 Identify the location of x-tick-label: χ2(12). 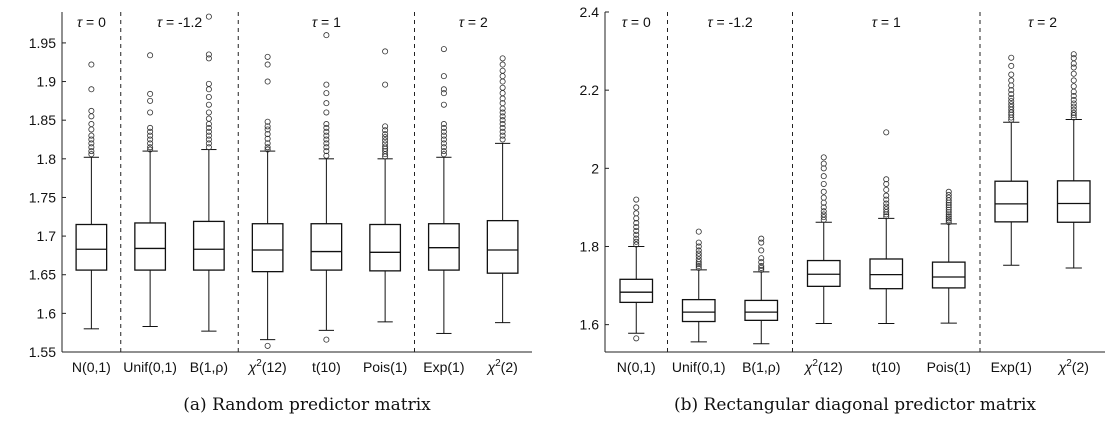
(267, 366).